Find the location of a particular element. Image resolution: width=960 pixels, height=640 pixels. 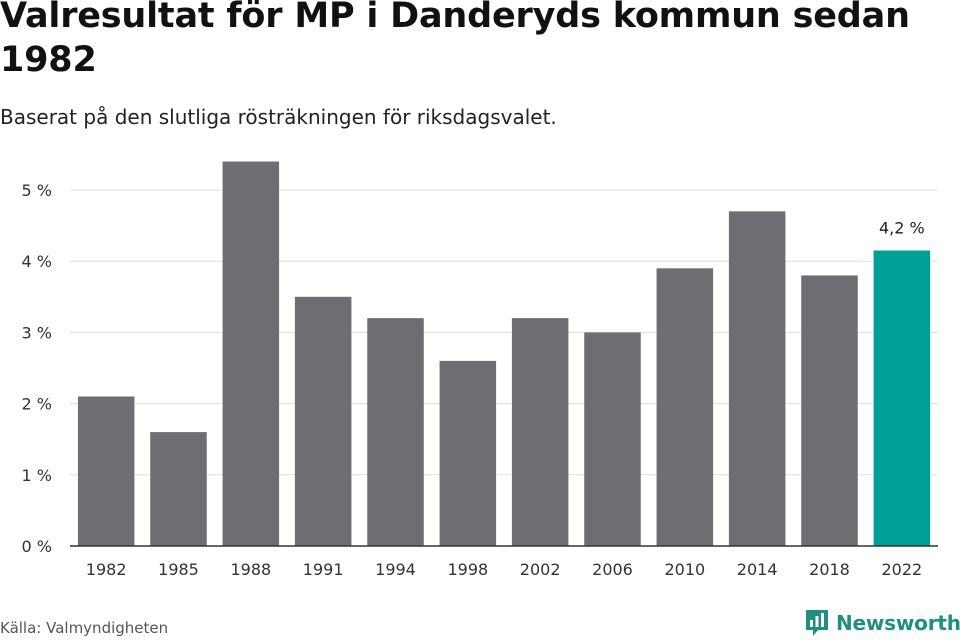

x-tick-label: 1991 is located at coordinates (323, 569).